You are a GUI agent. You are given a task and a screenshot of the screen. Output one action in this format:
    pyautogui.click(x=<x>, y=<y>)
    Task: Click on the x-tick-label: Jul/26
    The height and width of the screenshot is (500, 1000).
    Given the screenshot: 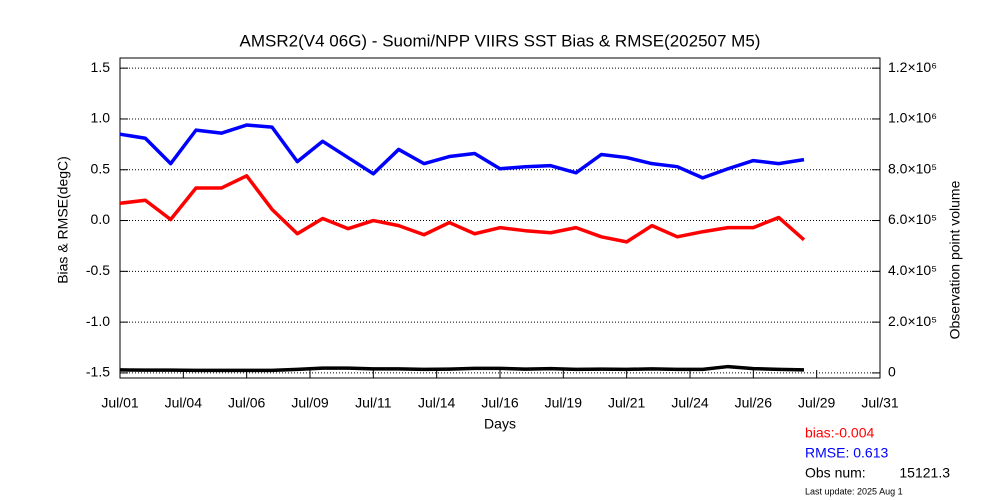 What is the action you would take?
    pyautogui.click(x=754, y=403)
    